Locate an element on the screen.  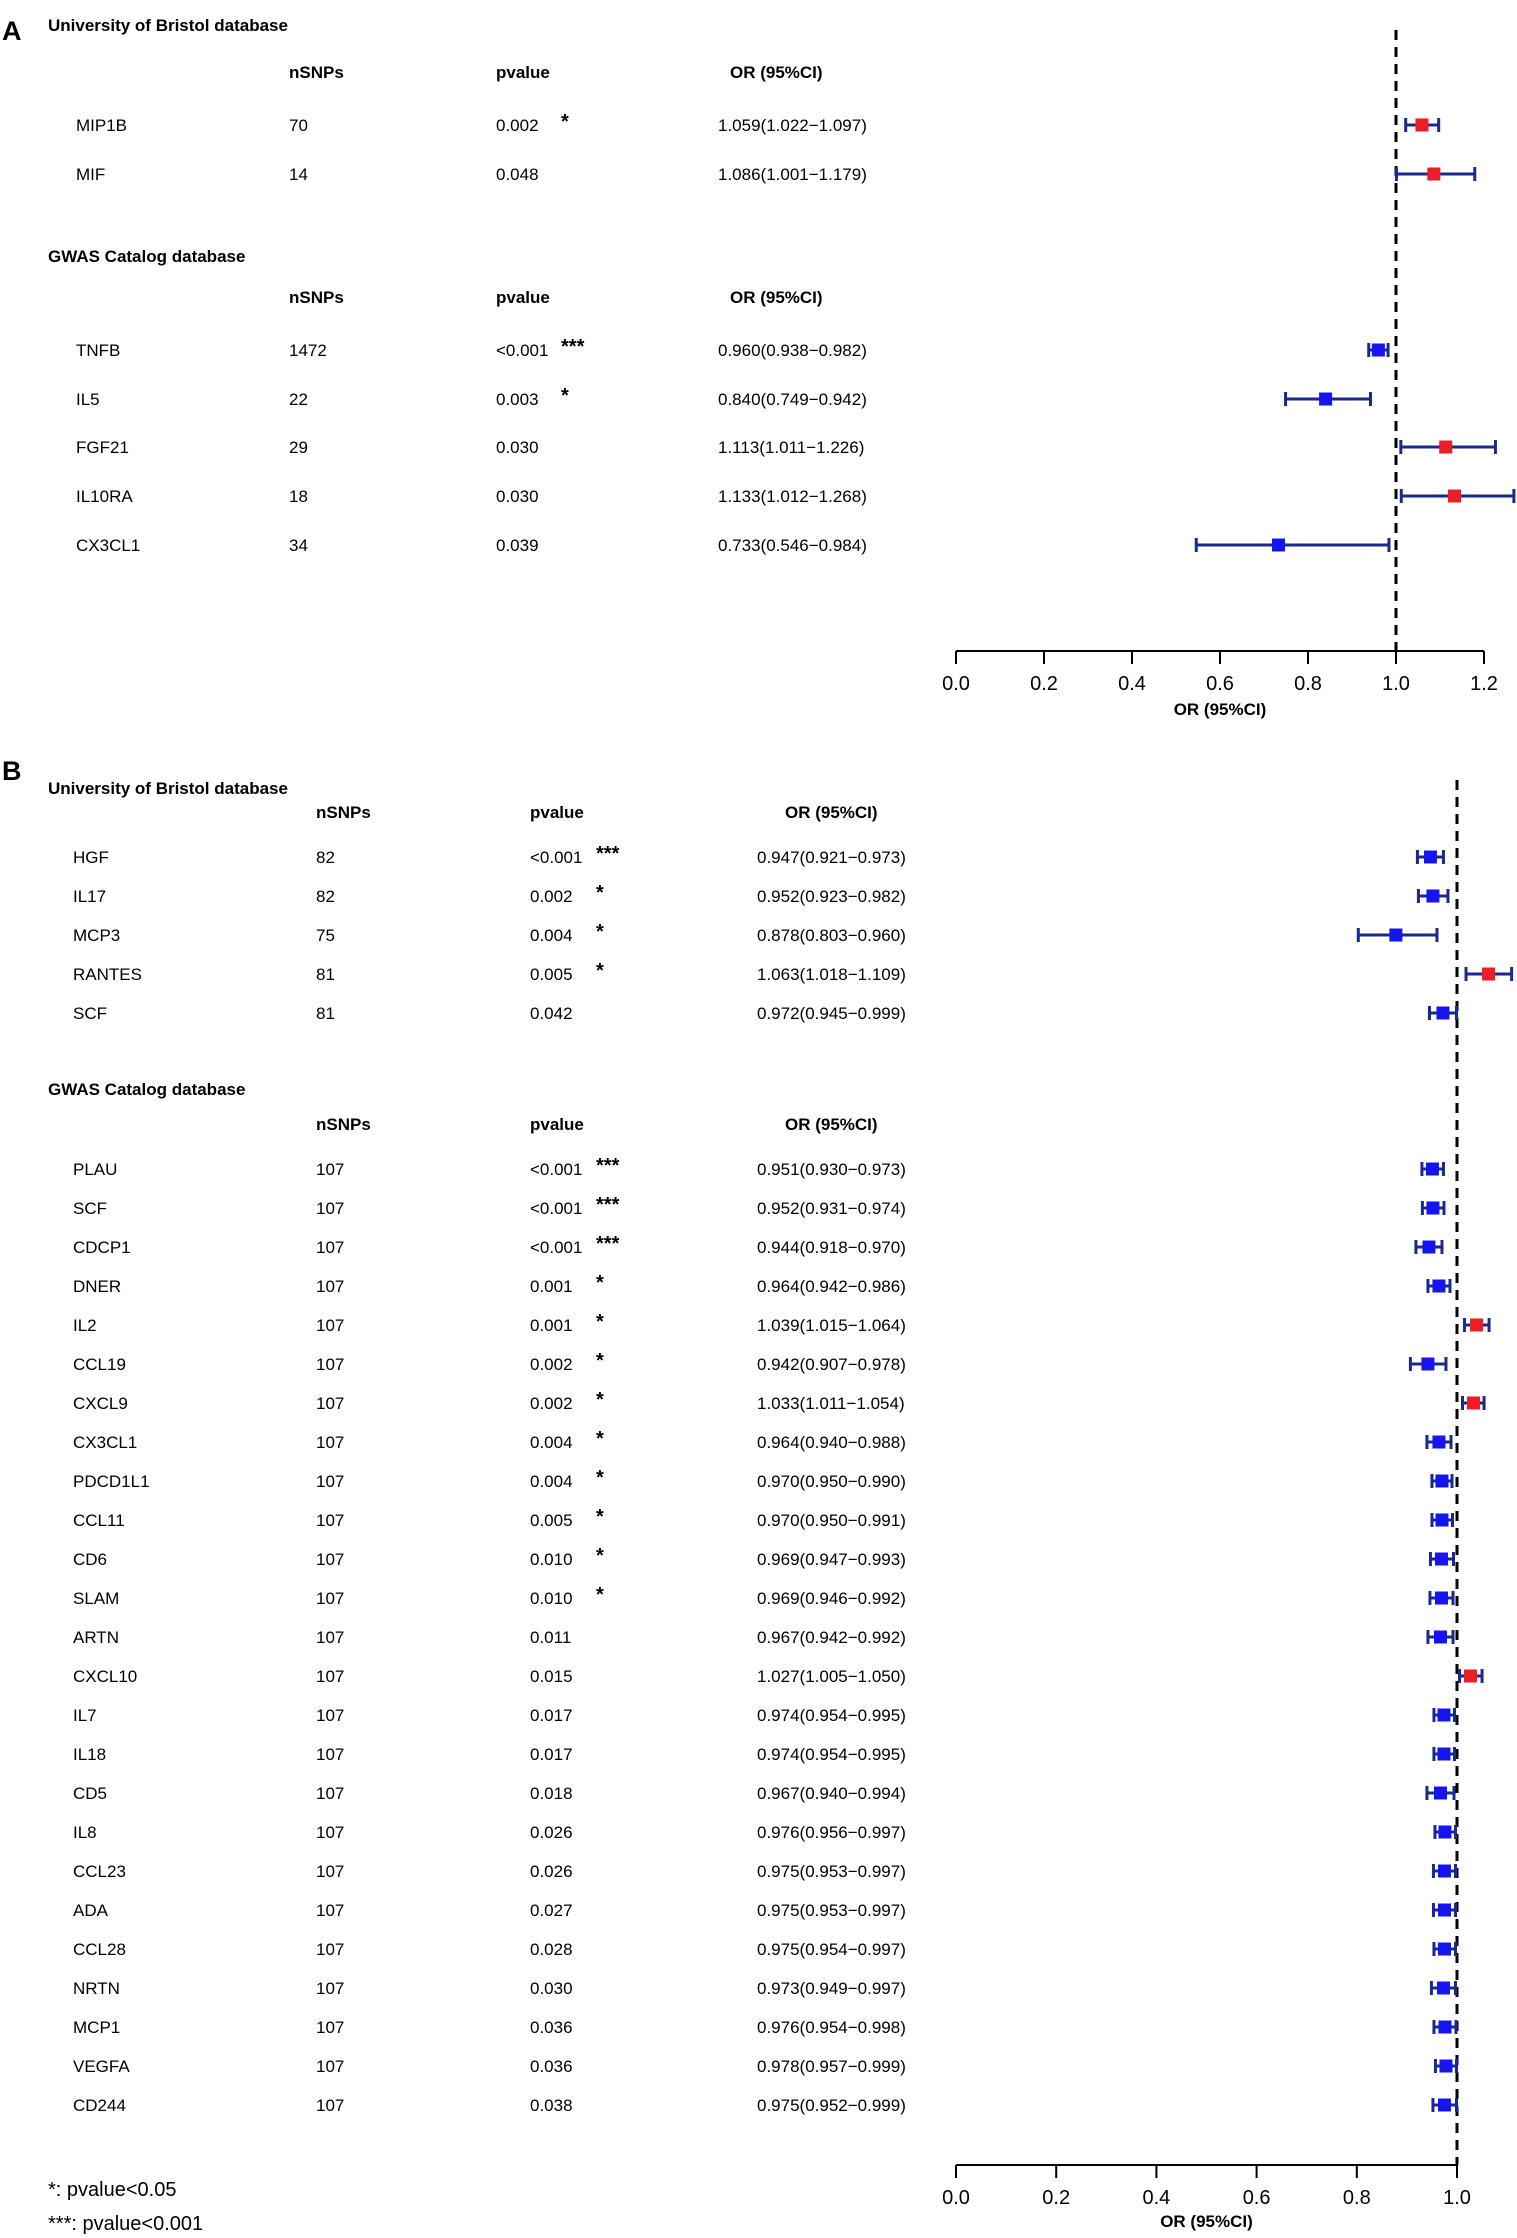
pvalue-value: 0.017 is located at coordinates (551, 1754).